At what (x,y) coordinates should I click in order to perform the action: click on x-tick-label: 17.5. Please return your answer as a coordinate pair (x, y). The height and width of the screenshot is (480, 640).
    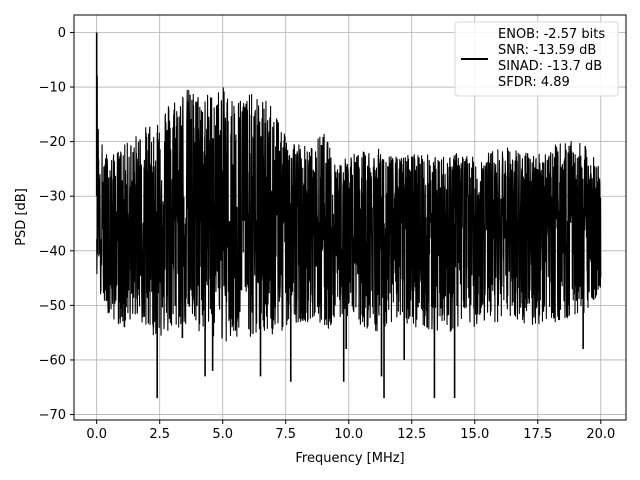
    Looking at the image, I should click on (537, 434).